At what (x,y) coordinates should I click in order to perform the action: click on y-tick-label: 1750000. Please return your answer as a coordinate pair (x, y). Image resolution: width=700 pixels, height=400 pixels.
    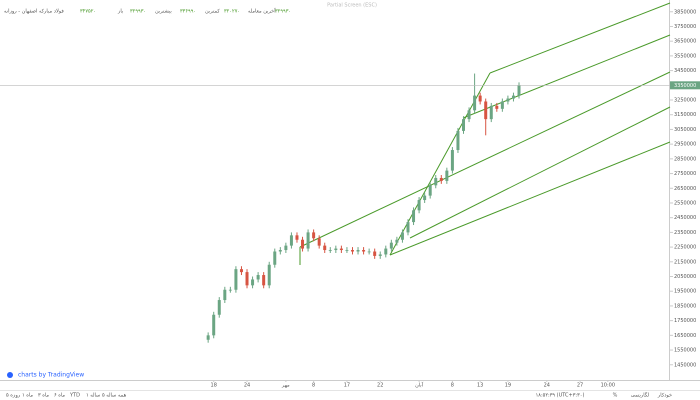
    Looking at the image, I should click on (685, 321).